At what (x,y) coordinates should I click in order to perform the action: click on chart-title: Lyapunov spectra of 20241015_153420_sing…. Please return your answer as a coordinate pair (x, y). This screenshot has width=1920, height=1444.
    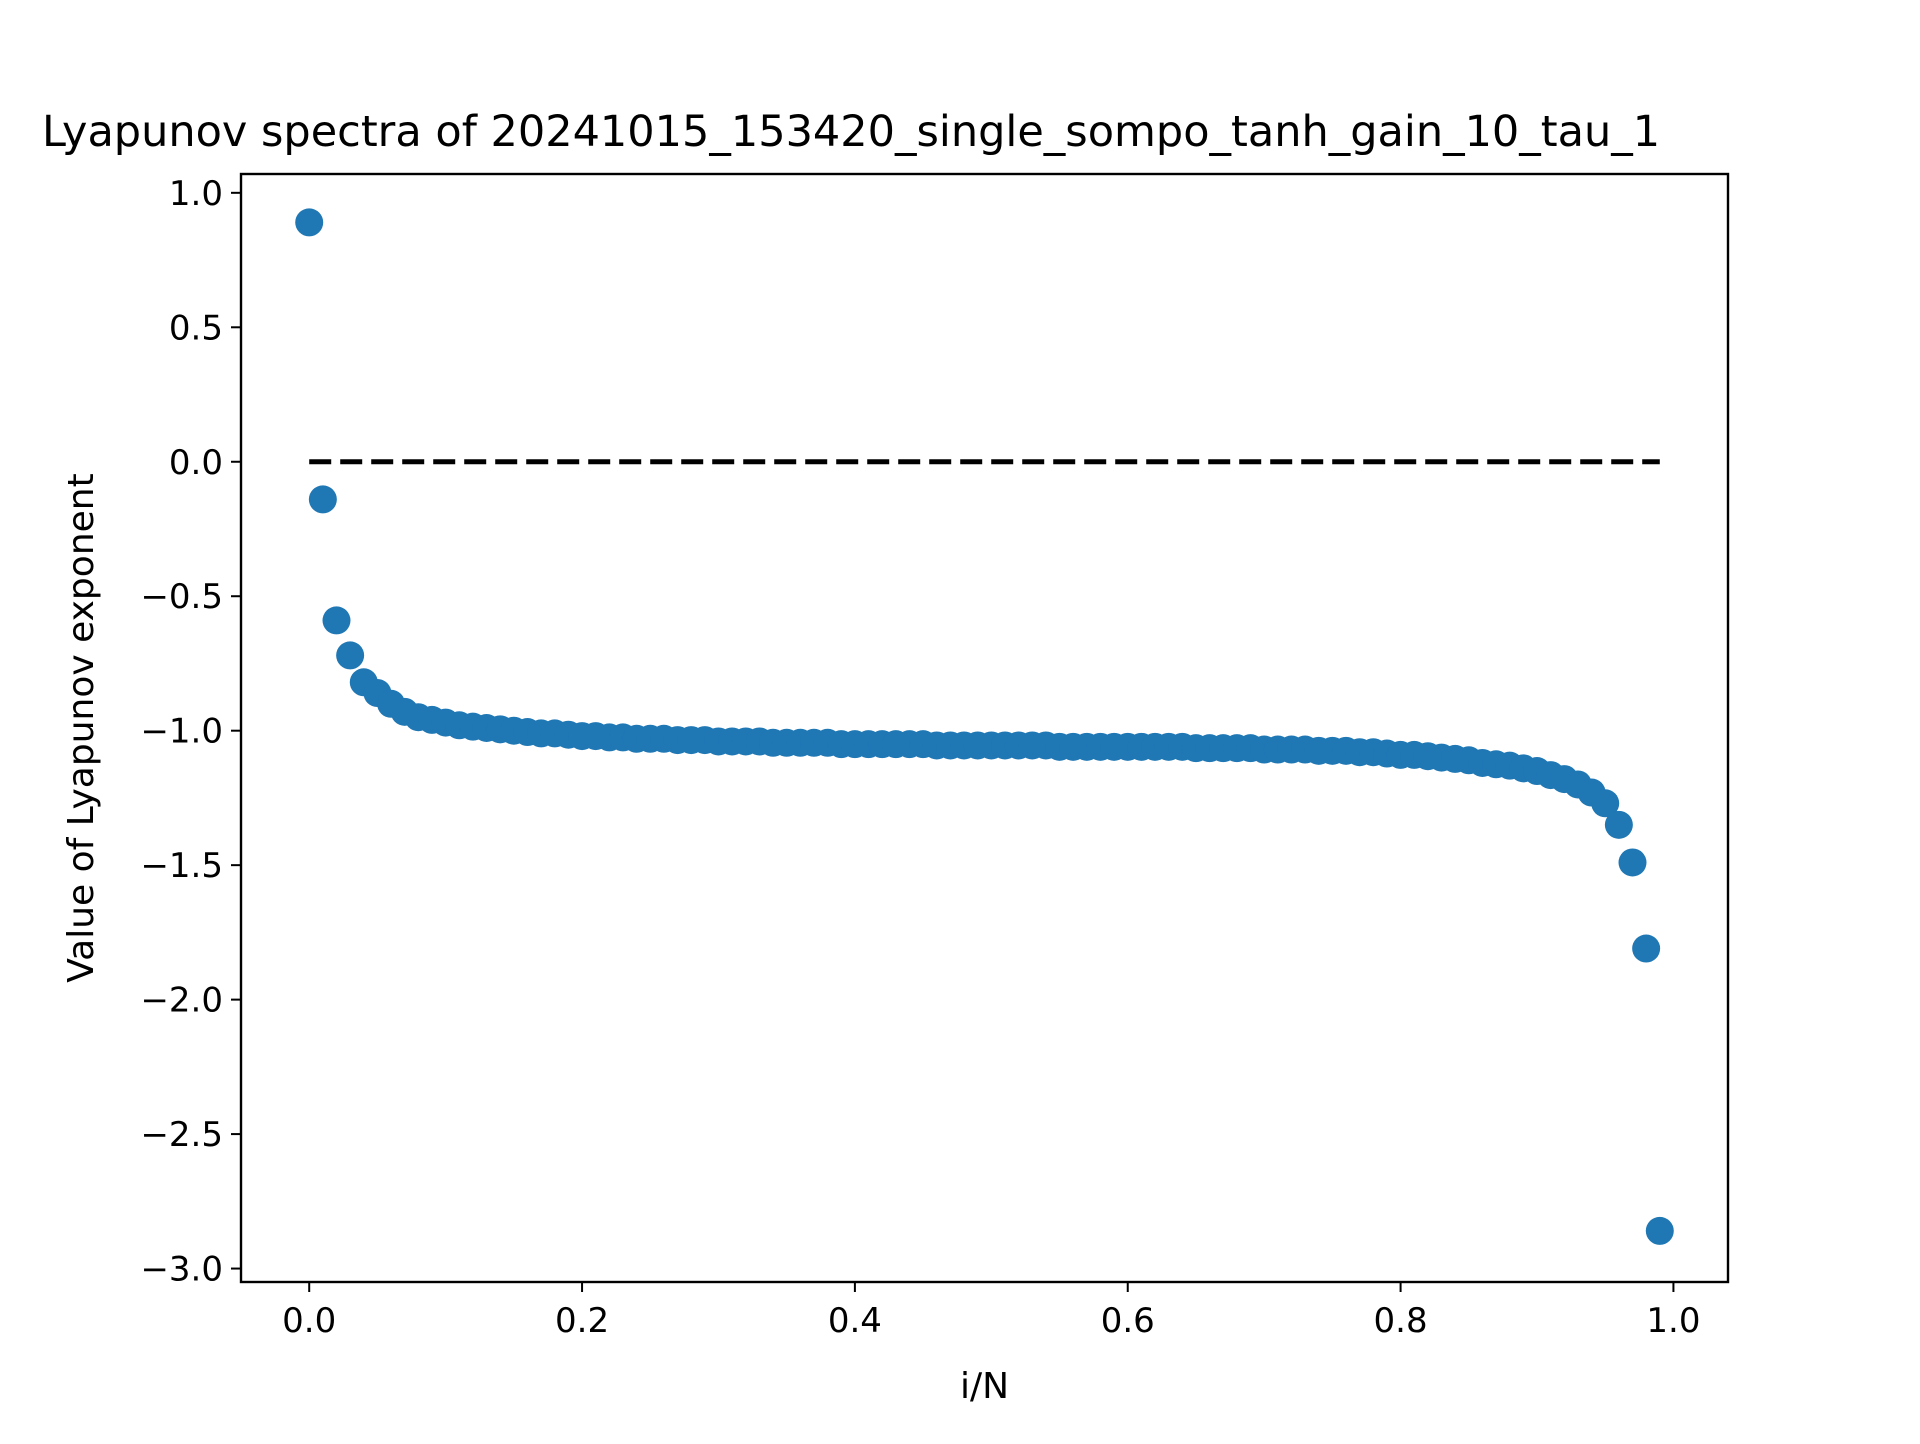
    Looking at the image, I should click on (851, 132).